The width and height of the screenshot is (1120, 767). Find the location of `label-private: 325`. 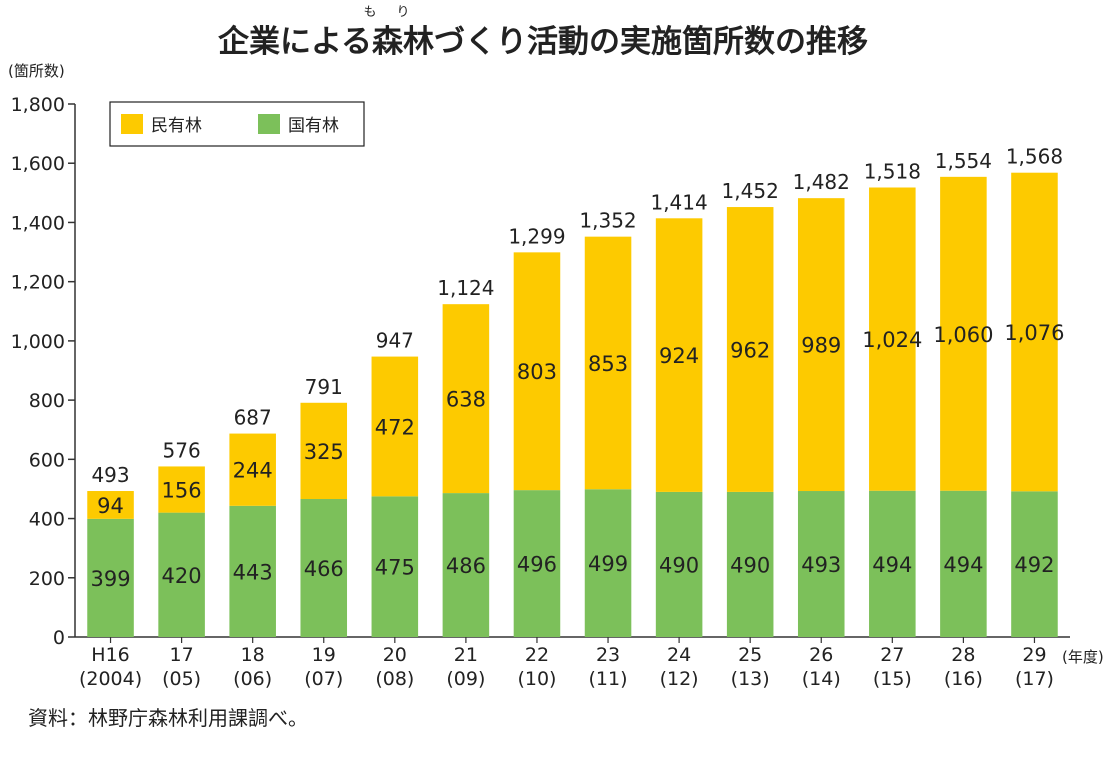

label-private: 325 is located at coordinates (324, 452).